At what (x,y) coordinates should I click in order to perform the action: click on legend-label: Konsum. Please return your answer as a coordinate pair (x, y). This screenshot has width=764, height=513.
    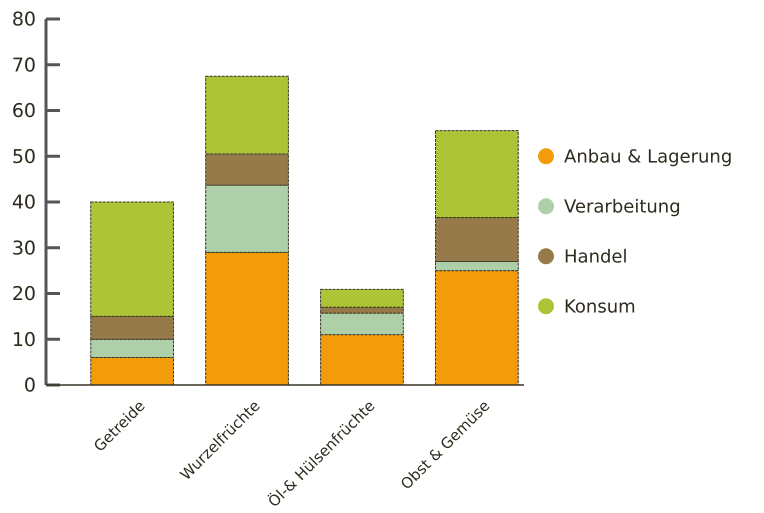
    Looking at the image, I should click on (600, 307).